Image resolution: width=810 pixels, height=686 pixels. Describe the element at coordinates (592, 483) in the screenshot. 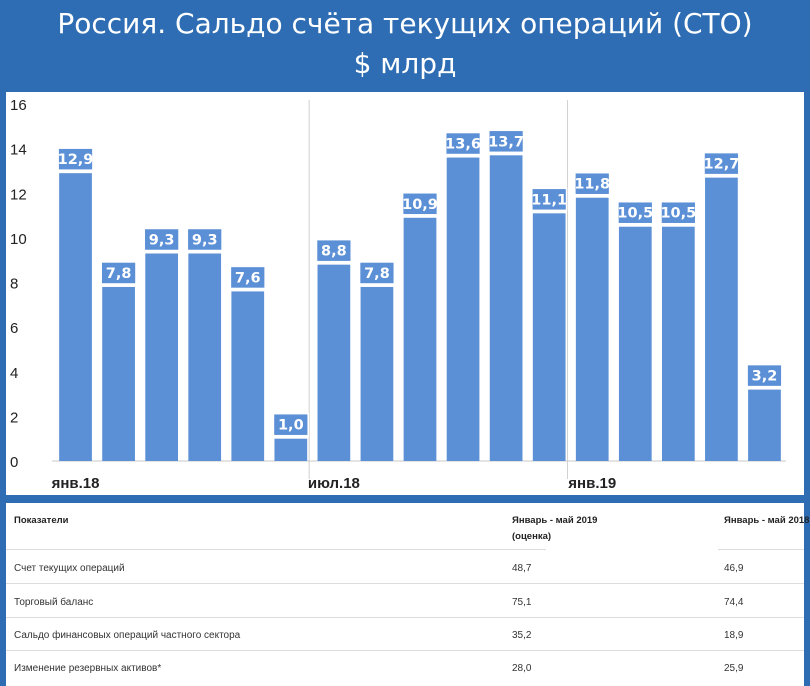

I see `x-tick-label: янв.19` at that location.